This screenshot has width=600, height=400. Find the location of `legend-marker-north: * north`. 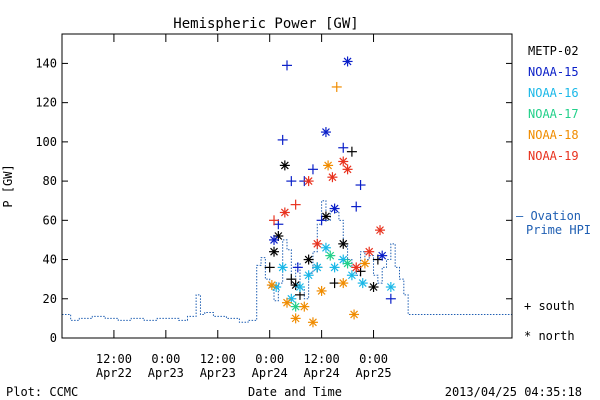

legend-marker-north: * north is located at coordinates (549, 336).